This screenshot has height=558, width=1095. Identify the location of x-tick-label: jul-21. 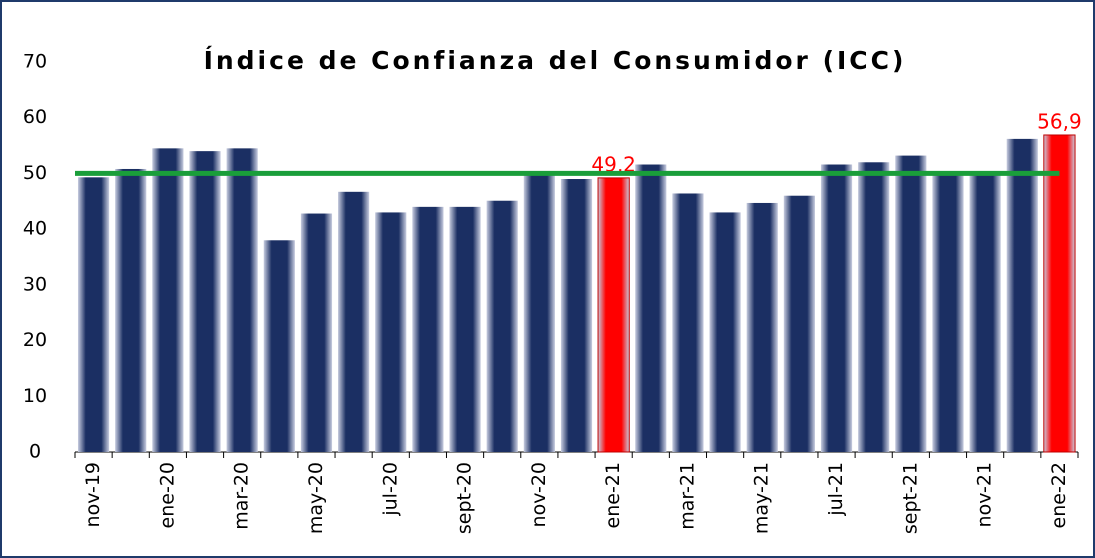
(836, 489).